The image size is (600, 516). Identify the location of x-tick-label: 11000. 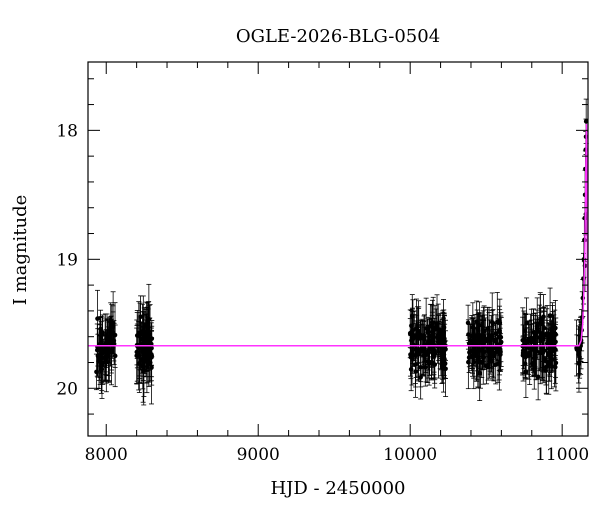
(562, 455).